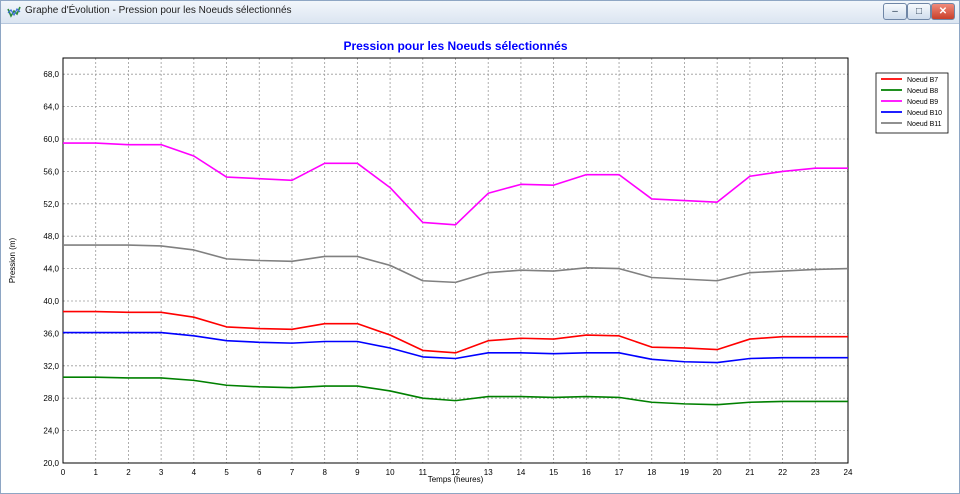 The height and width of the screenshot is (494, 960). Describe the element at coordinates (455, 46) in the screenshot. I see `chart-title: Pression pour les Noeuds sélectionnés` at that location.